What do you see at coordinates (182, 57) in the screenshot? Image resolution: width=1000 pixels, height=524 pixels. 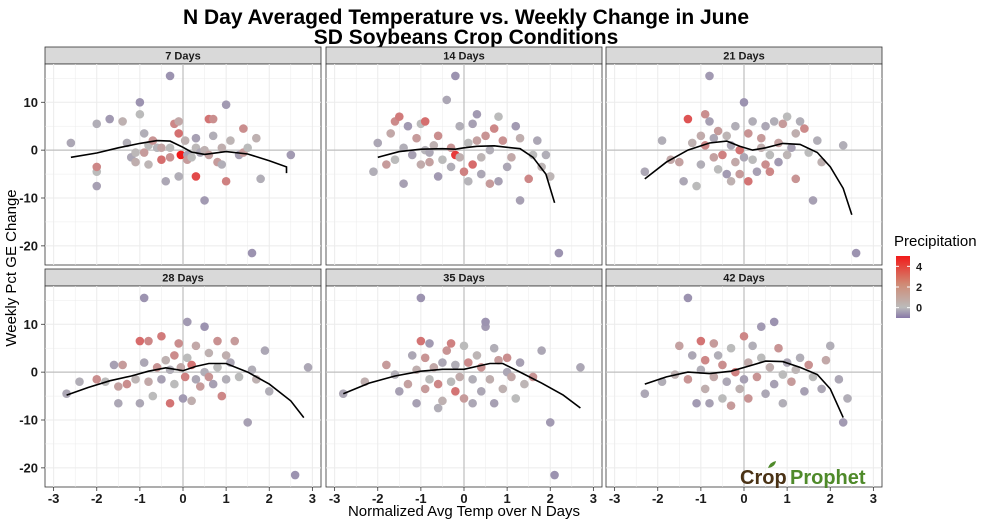 I see `facet-label: 7 Days` at bounding box center [182, 57].